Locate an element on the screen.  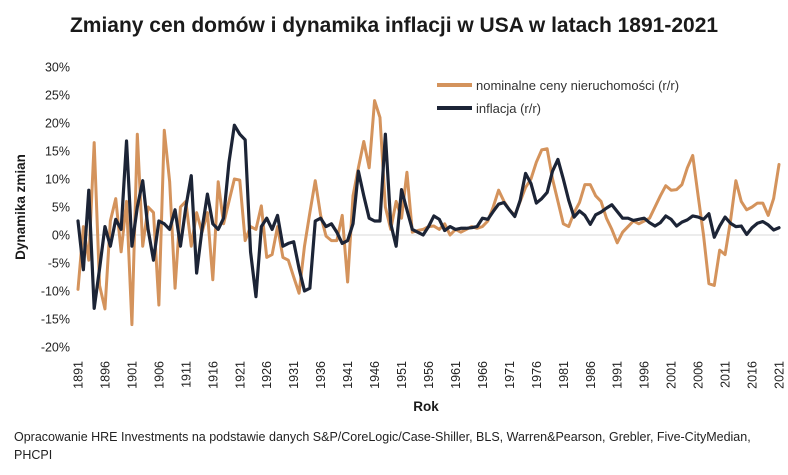
y-tick-label: -15% is located at coordinates (55, 320).